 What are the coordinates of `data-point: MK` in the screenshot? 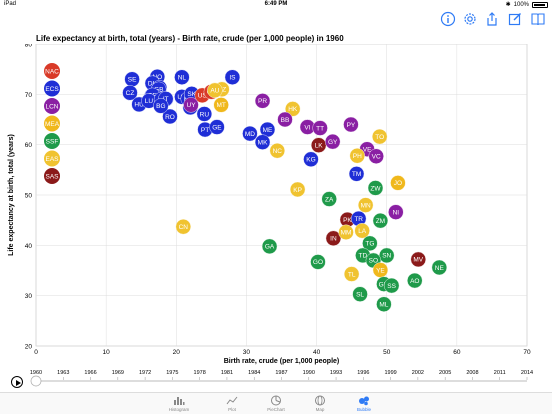 It's located at (262, 142).